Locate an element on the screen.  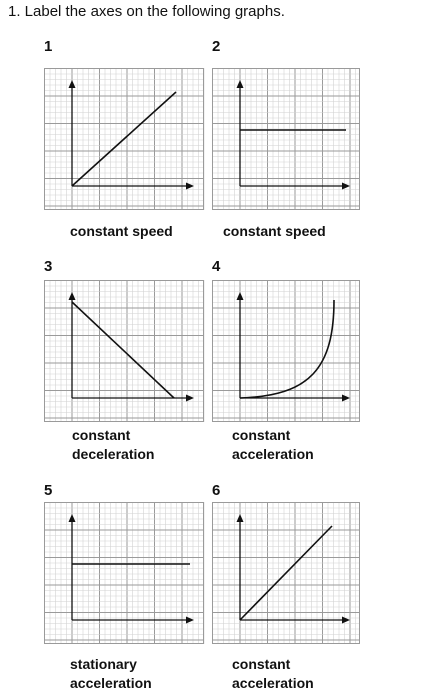
graph-number-3: 3 is located at coordinates (48, 266).